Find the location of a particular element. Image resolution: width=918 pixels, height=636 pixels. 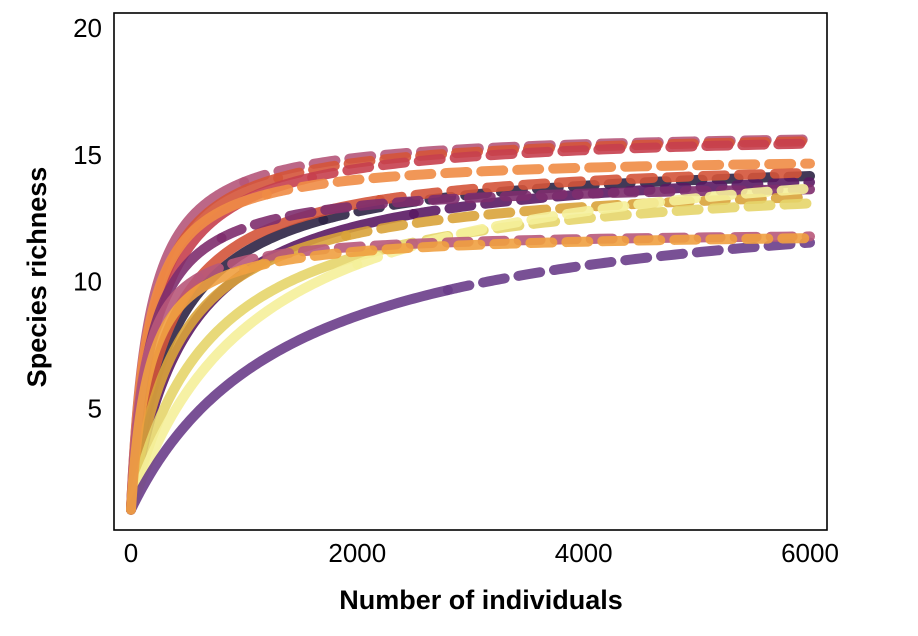

x-tick-label: 6000 is located at coordinates (810, 553).